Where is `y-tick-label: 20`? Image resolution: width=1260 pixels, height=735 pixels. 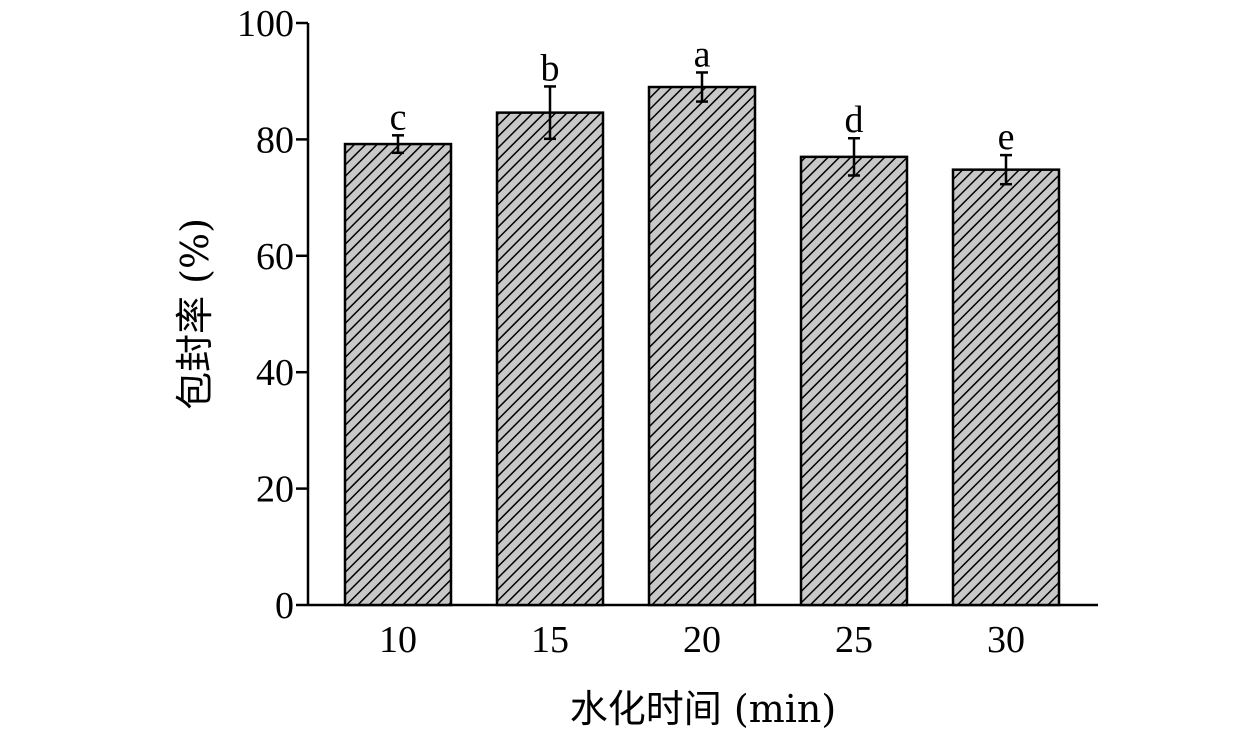
y-tick-label: 20 is located at coordinates (275, 490).